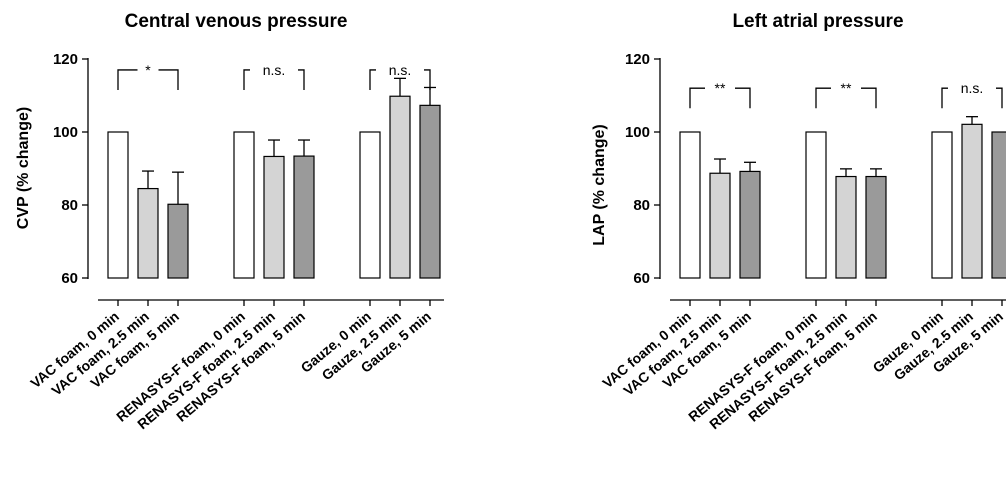  I want to click on chart-title: Central venous pressure, so click(236, 21).